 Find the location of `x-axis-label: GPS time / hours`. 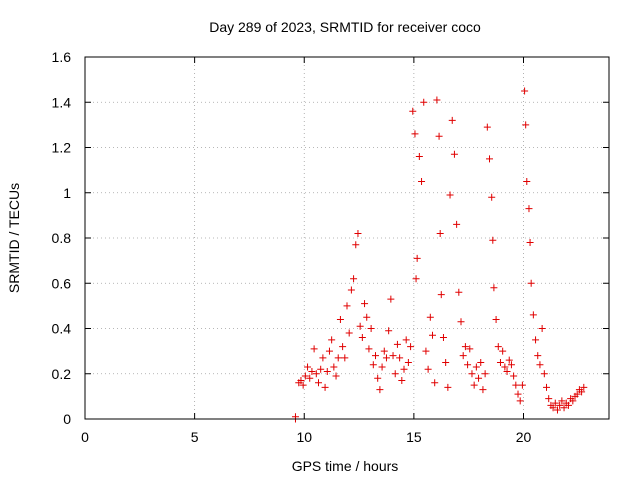

x-axis-label: GPS time / hours is located at coordinates (345, 466).